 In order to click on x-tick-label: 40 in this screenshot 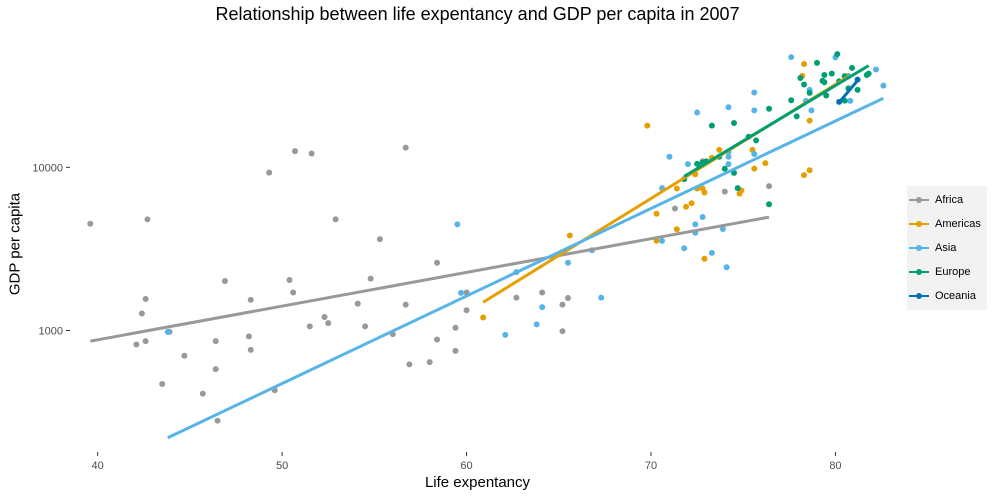, I will do `click(98, 466)`.